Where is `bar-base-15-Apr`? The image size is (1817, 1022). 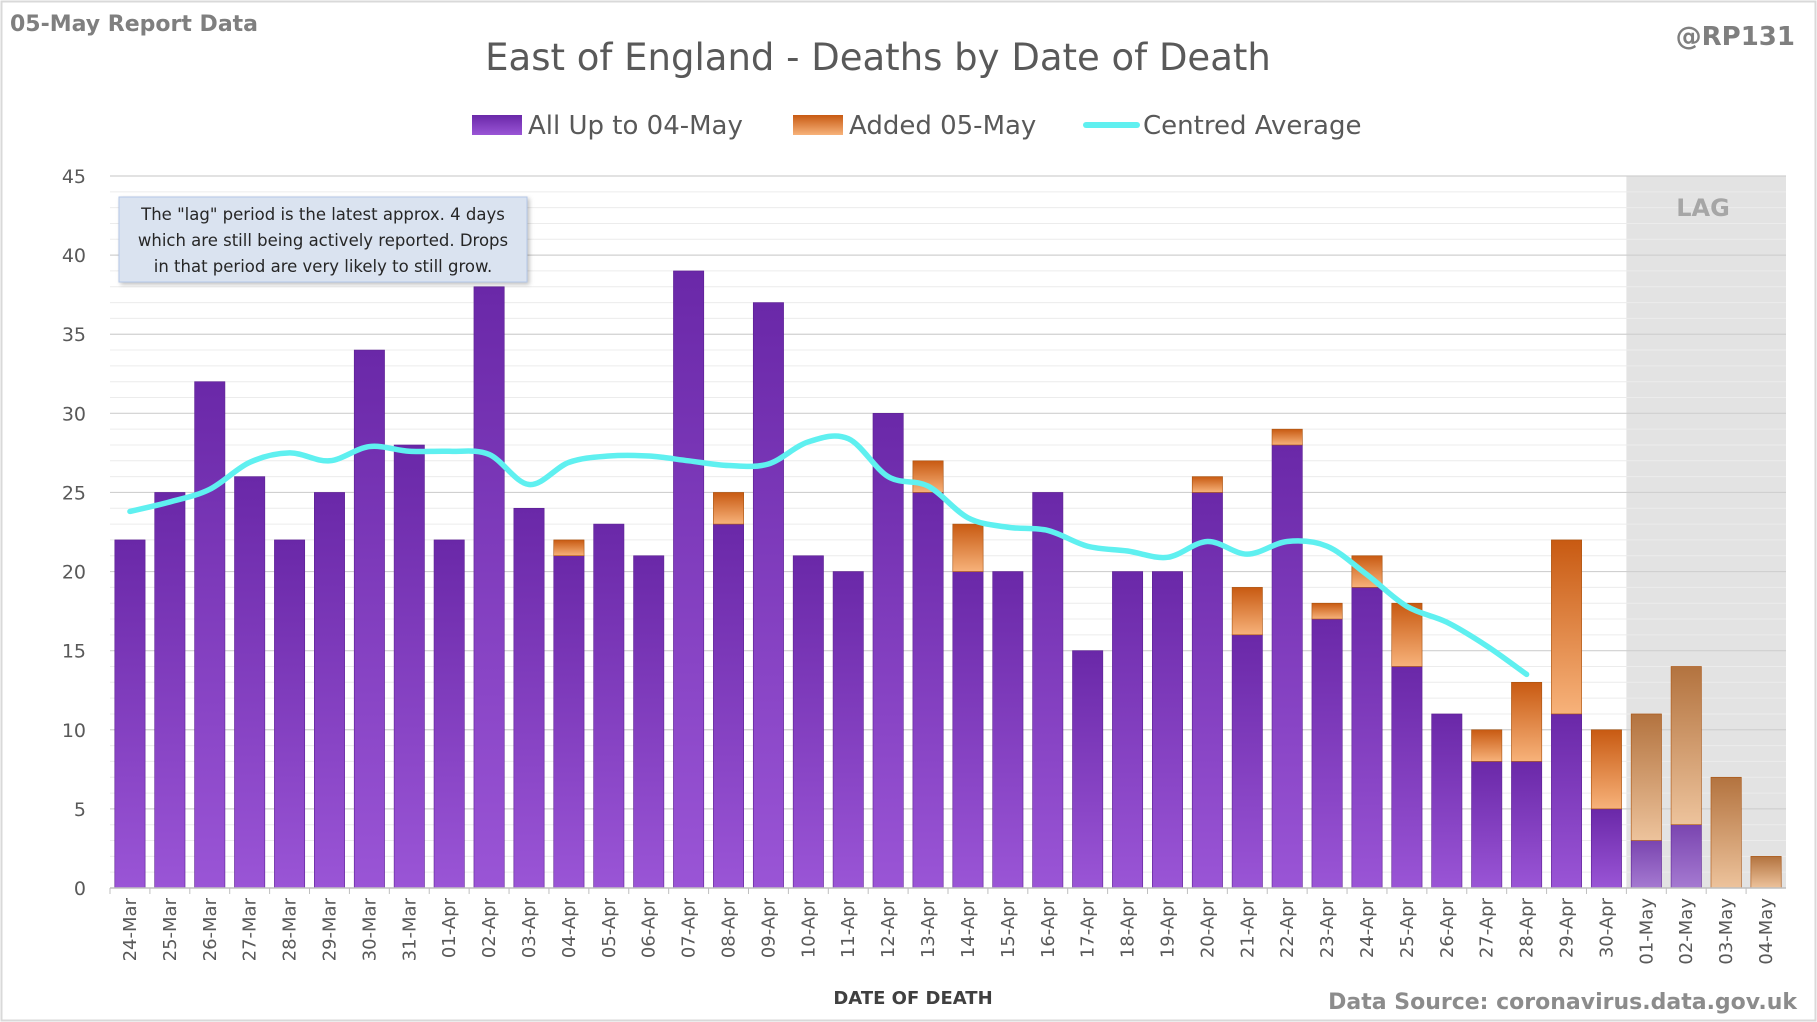 bar-base-15-Apr is located at coordinates (1008, 730).